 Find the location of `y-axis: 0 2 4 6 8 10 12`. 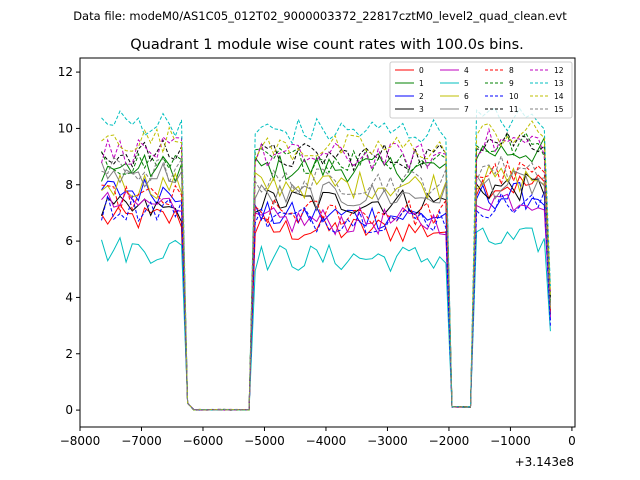

y-axis: 0 2 4 6 8 10 12 is located at coordinates (69, 241).